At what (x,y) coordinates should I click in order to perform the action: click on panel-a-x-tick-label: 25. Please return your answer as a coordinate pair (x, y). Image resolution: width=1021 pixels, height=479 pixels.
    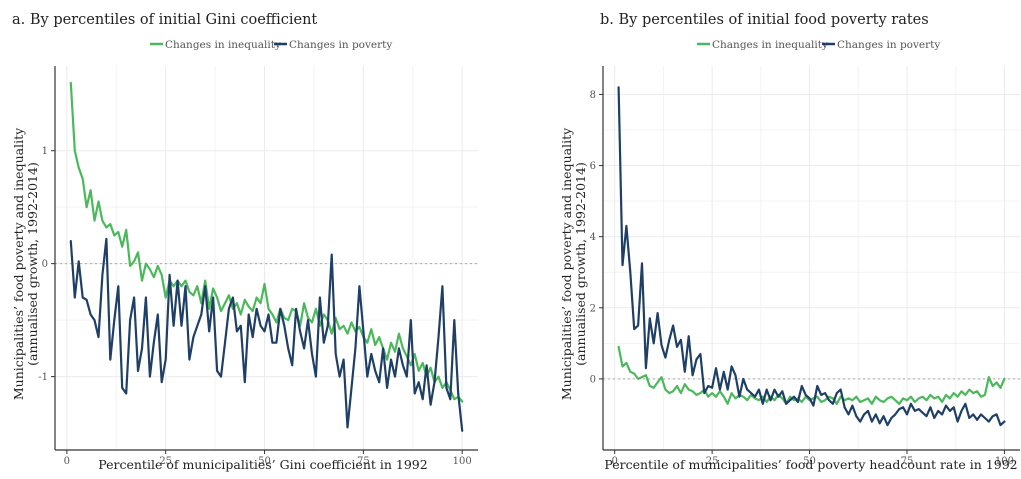
    Looking at the image, I should click on (165, 461).